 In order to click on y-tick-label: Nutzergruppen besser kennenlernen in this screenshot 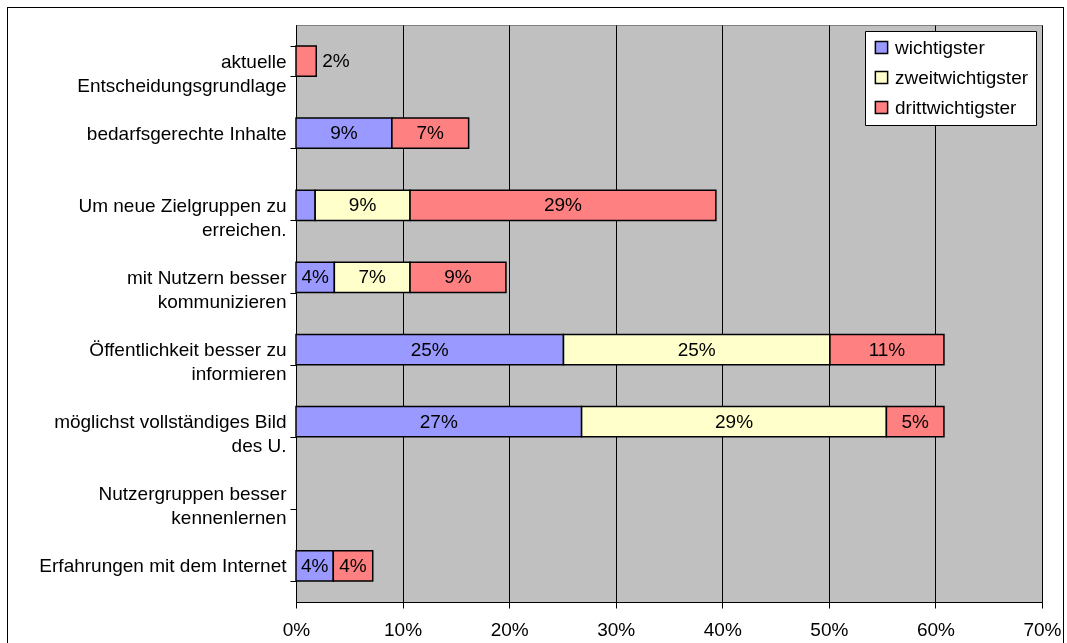, I will do `click(193, 506)`.